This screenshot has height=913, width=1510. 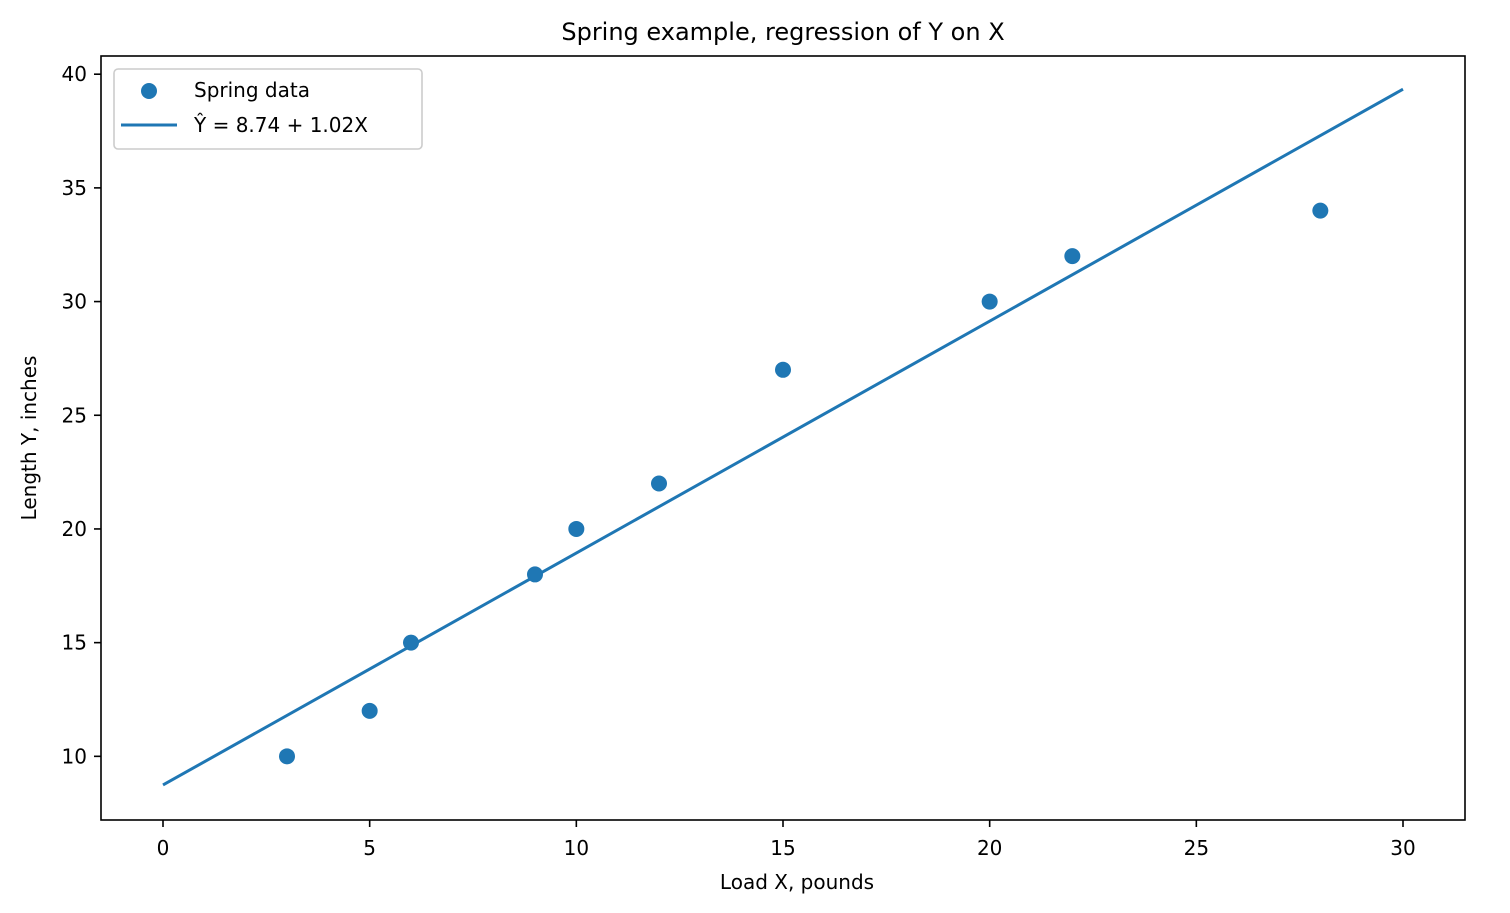 I want to click on legend-label-spring-data: Spring data, so click(x=252, y=90).